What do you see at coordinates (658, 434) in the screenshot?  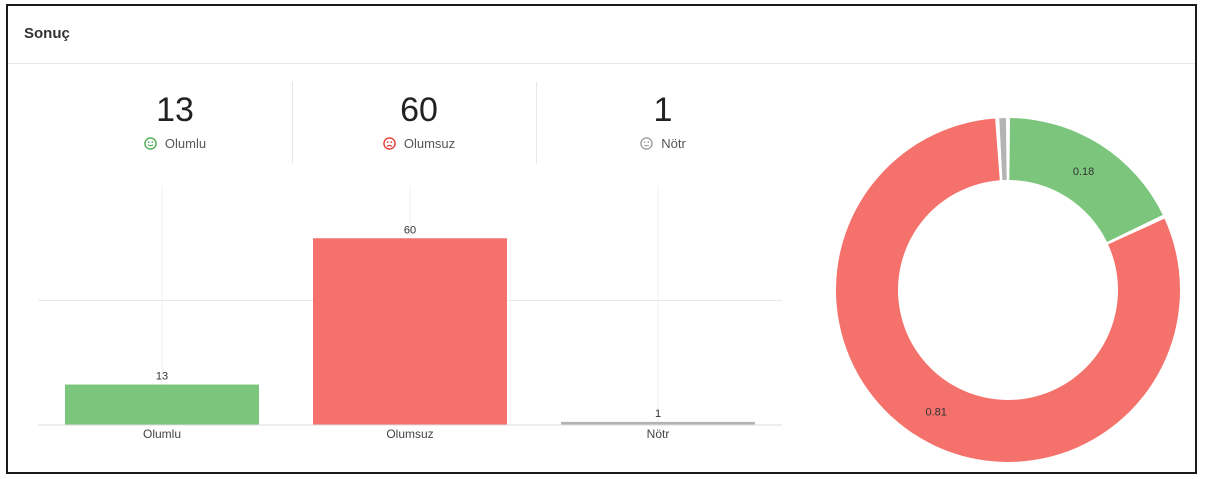 I see `x-tick-label: Nötr` at bounding box center [658, 434].